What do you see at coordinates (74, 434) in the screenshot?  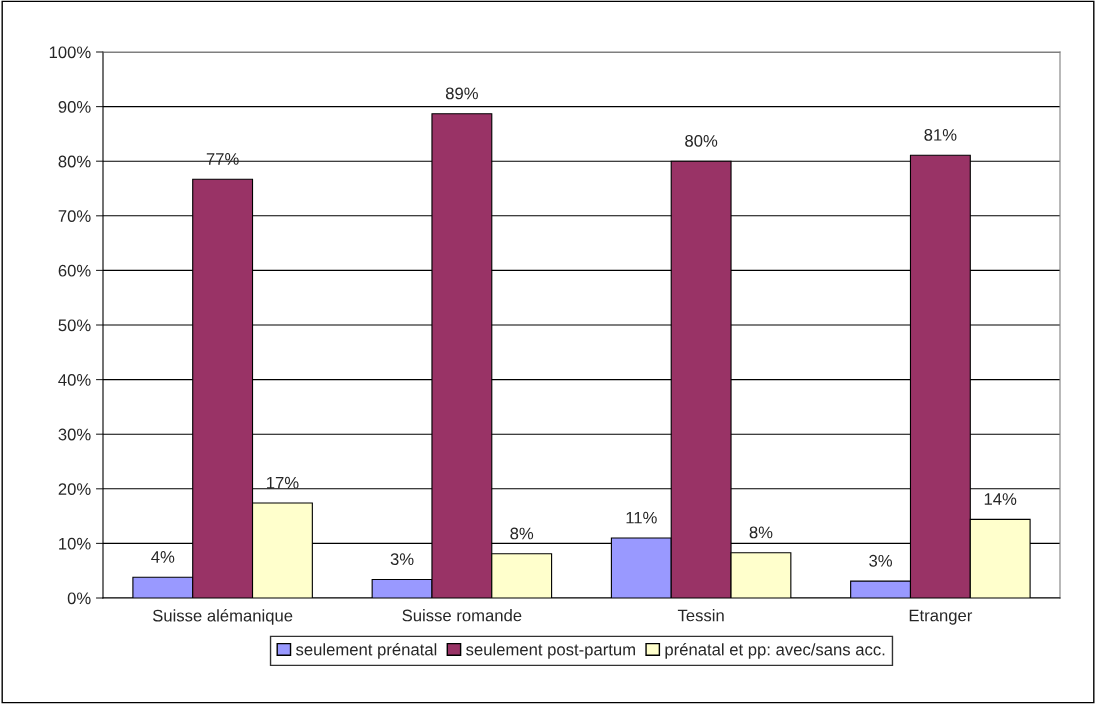 I see `y-tick-label: 30%` at bounding box center [74, 434].